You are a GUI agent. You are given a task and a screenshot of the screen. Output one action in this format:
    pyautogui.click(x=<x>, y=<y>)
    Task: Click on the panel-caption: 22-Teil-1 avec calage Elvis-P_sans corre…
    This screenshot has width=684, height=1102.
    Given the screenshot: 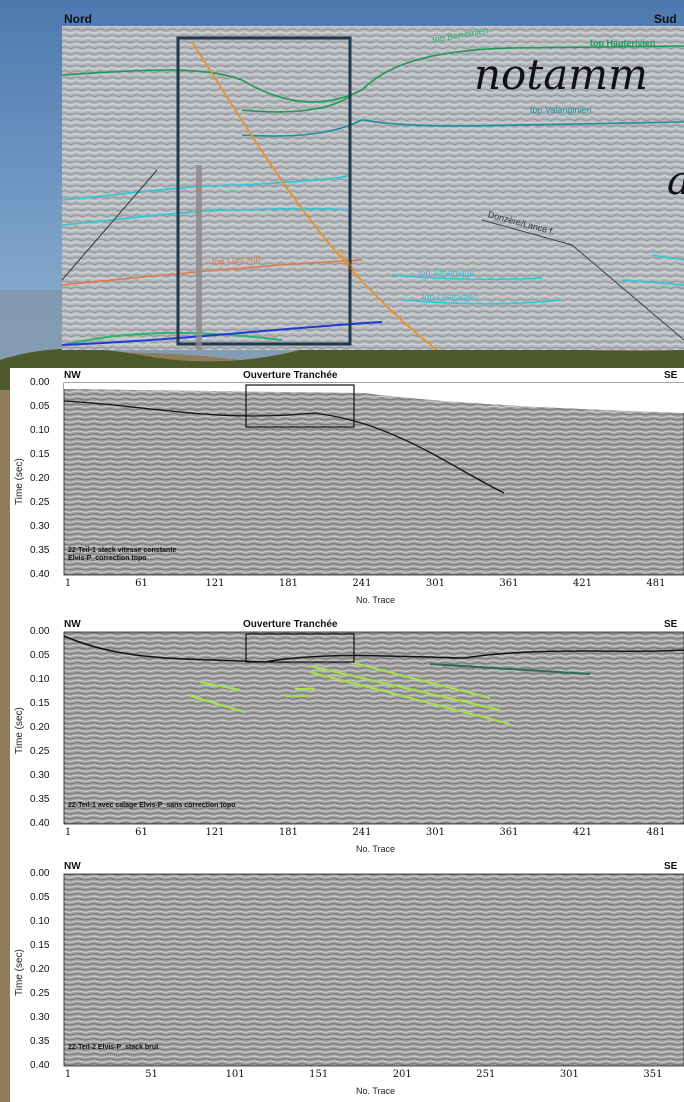 What is the action you would take?
    pyautogui.click(x=152, y=805)
    